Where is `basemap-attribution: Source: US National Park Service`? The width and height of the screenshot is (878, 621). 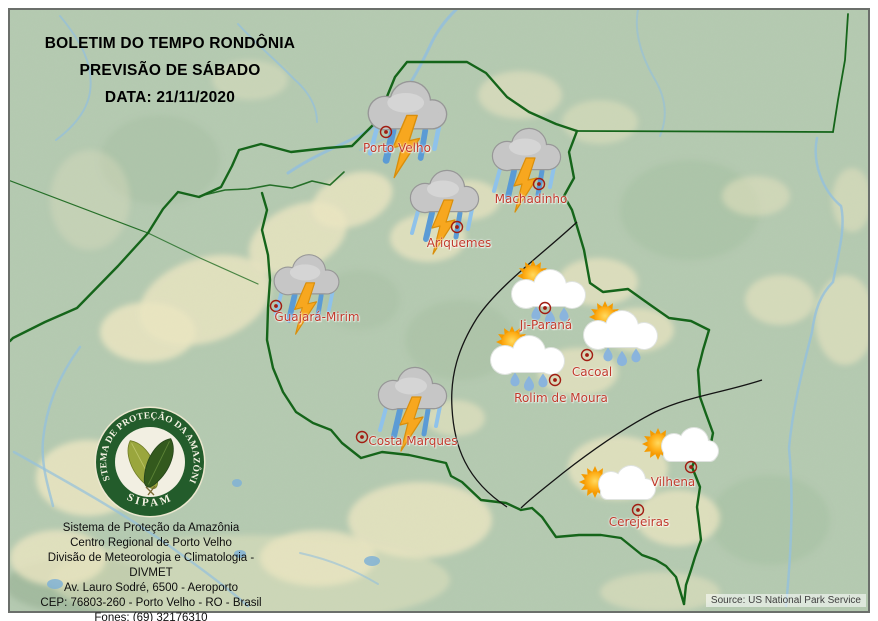 basemap-attribution: Source: US National Park Service is located at coordinates (785, 600).